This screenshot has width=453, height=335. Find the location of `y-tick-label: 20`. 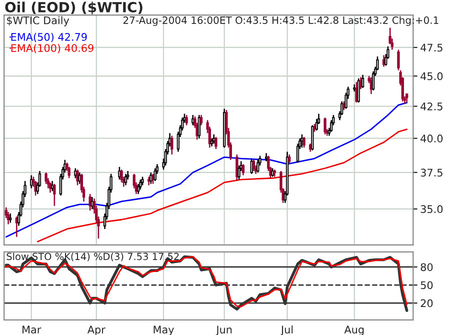

y-tick-label: 20 is located at coordinates (426, 303).